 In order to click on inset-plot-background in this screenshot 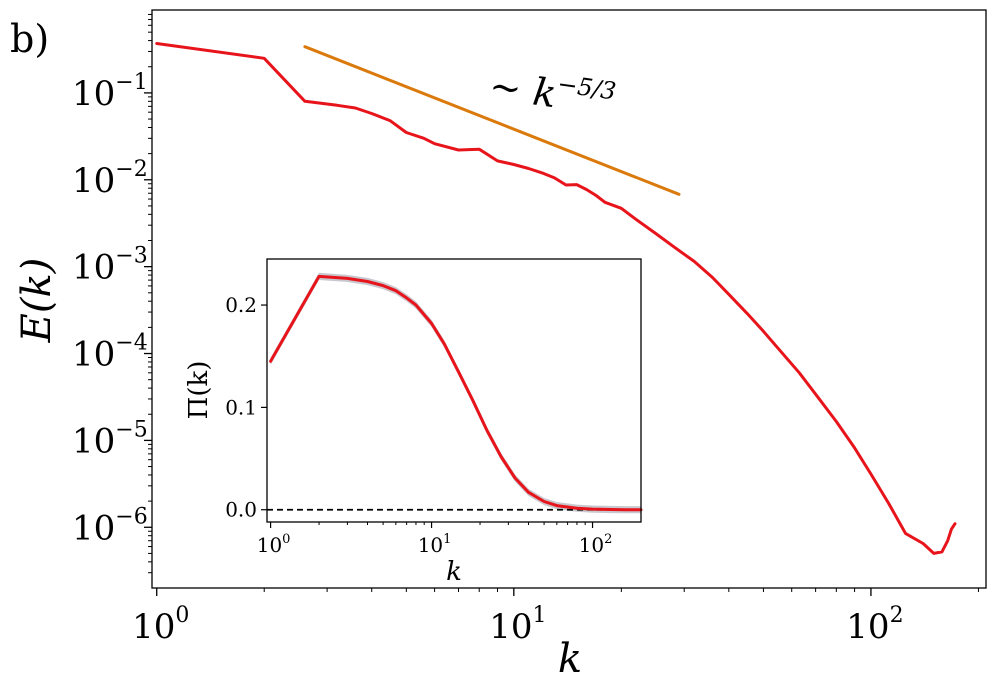, I will do `click(454, 390)`.